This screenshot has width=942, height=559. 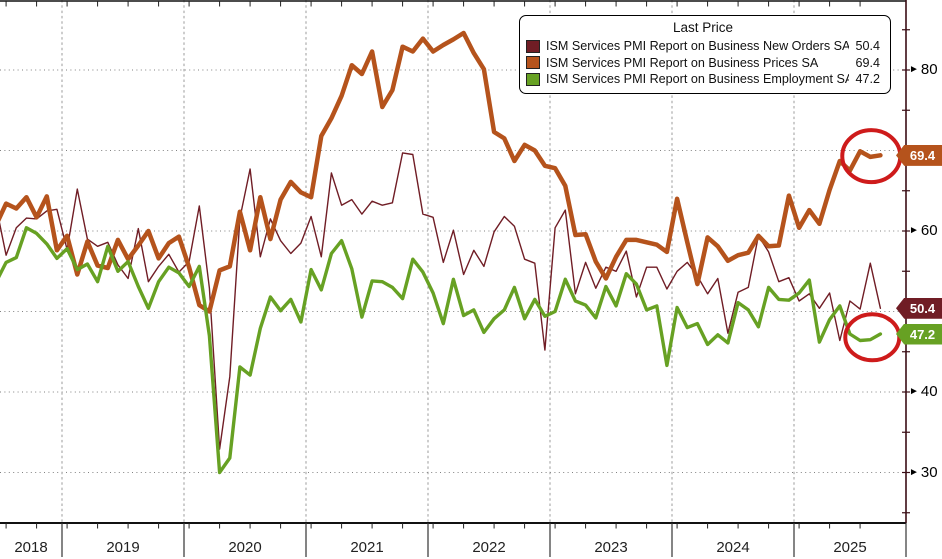 What do you see at coordinates (244, 547) in the screenshot?
I see `year-label: 2020` at bounding box center [244, 547].